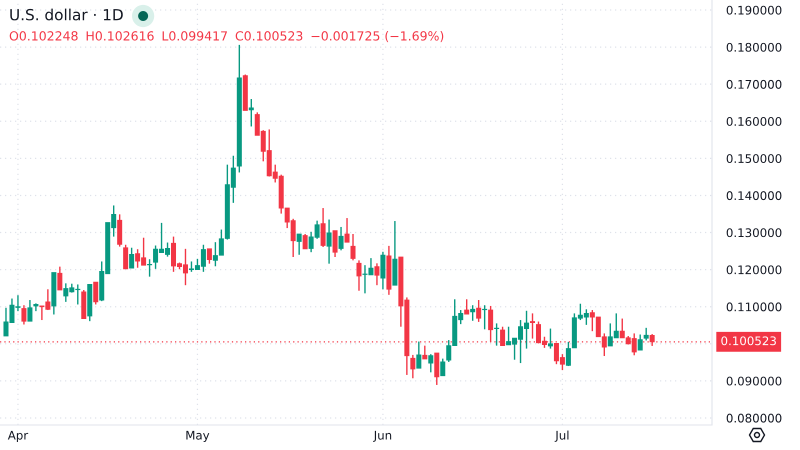  I want to click on annotation: H0.102616, so click(120, 36).